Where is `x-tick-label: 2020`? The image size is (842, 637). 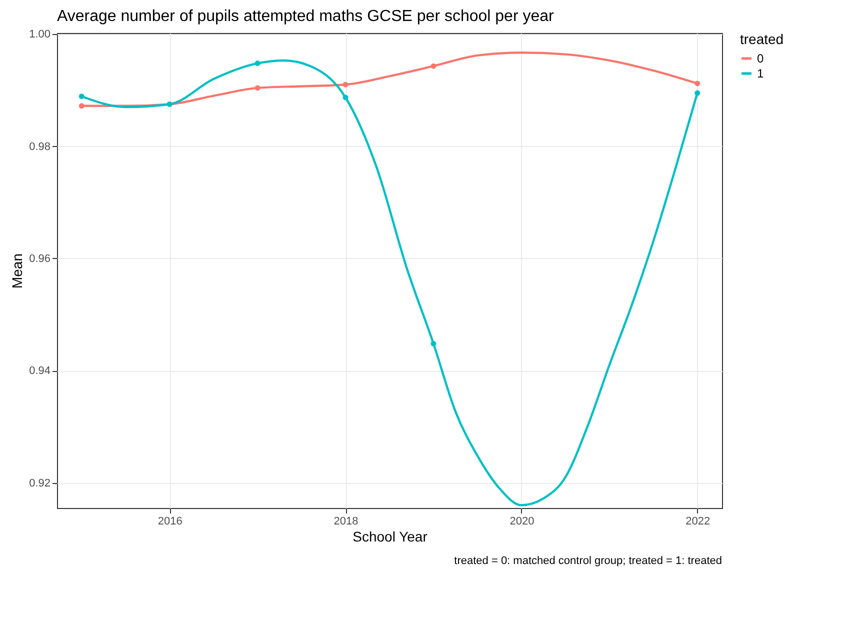 x-tick-label: 2020 is located at coordinates (522, 522).